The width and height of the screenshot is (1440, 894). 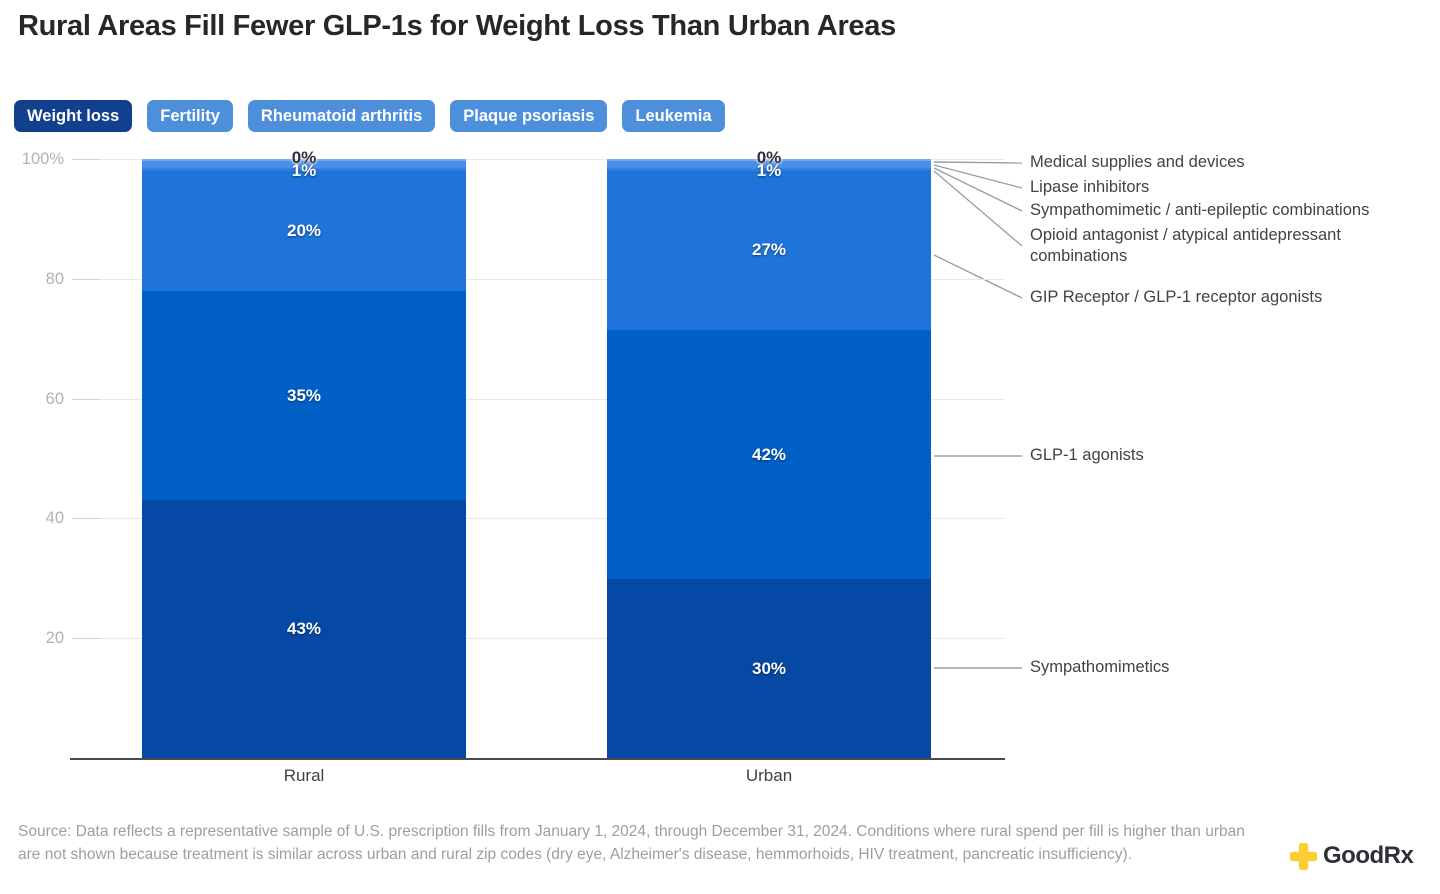 What do you see at coordinates (1368, 855) in the screenshot?
I see `goodrx-logo-text: GoodRx` at bounding box center [1368, 855].